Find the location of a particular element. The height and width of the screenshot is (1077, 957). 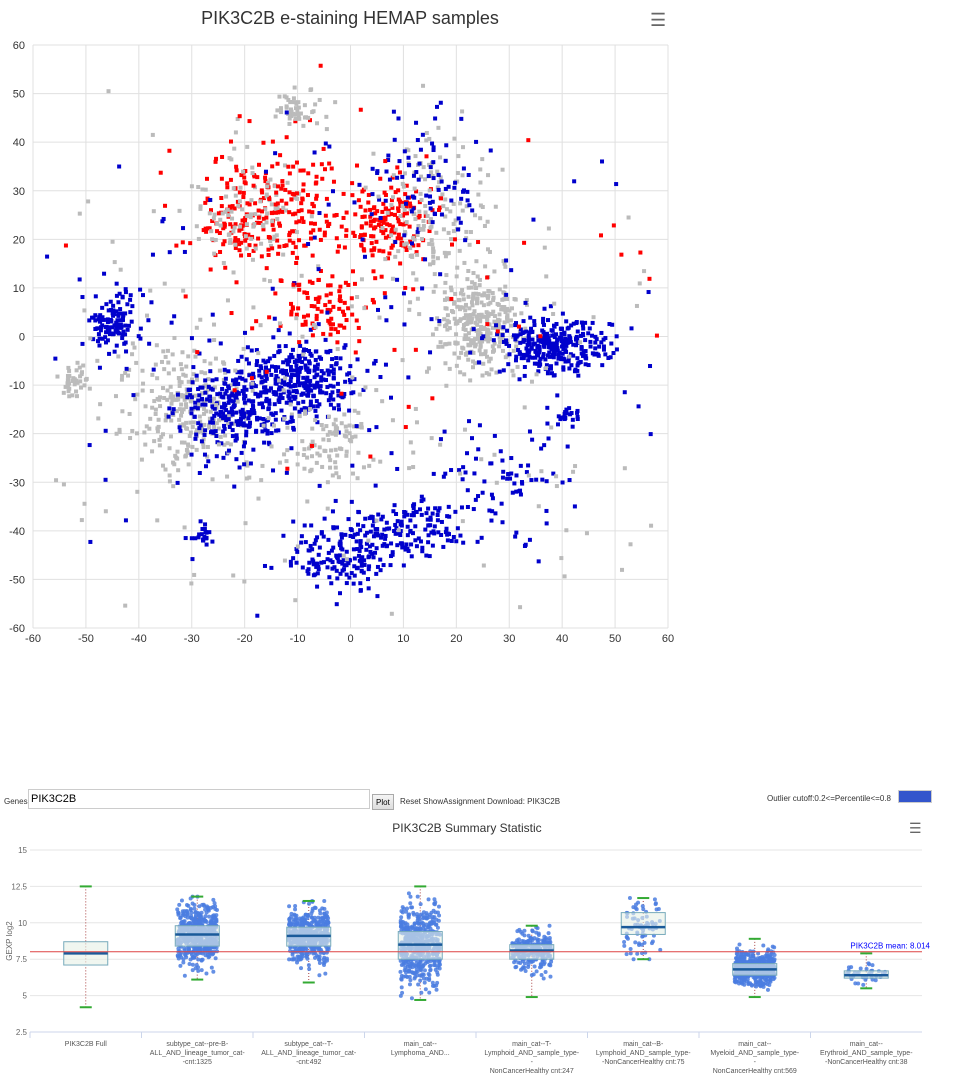

boxplot-menu-icon: ☰ is located at coordinates (915, 828).